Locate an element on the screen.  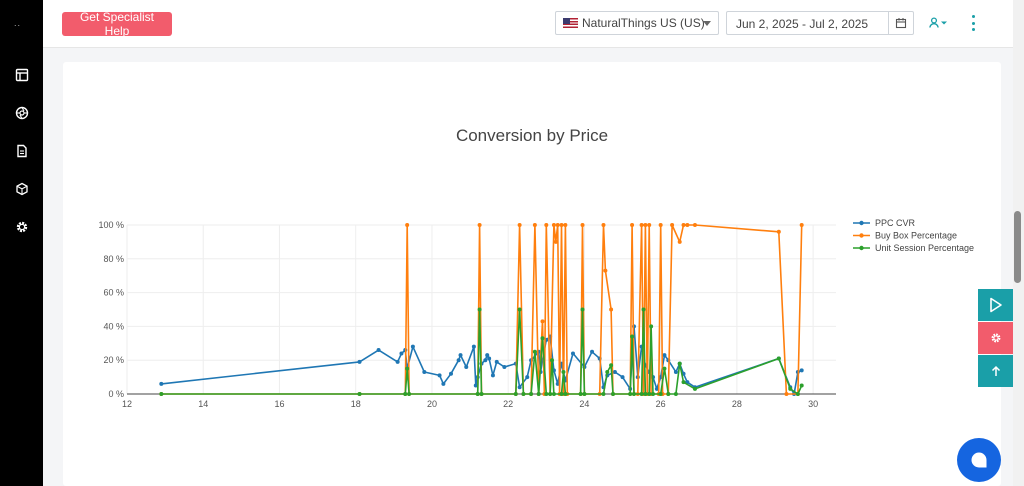
y-tick-label: 100 % is located at coordinates (111, 225).